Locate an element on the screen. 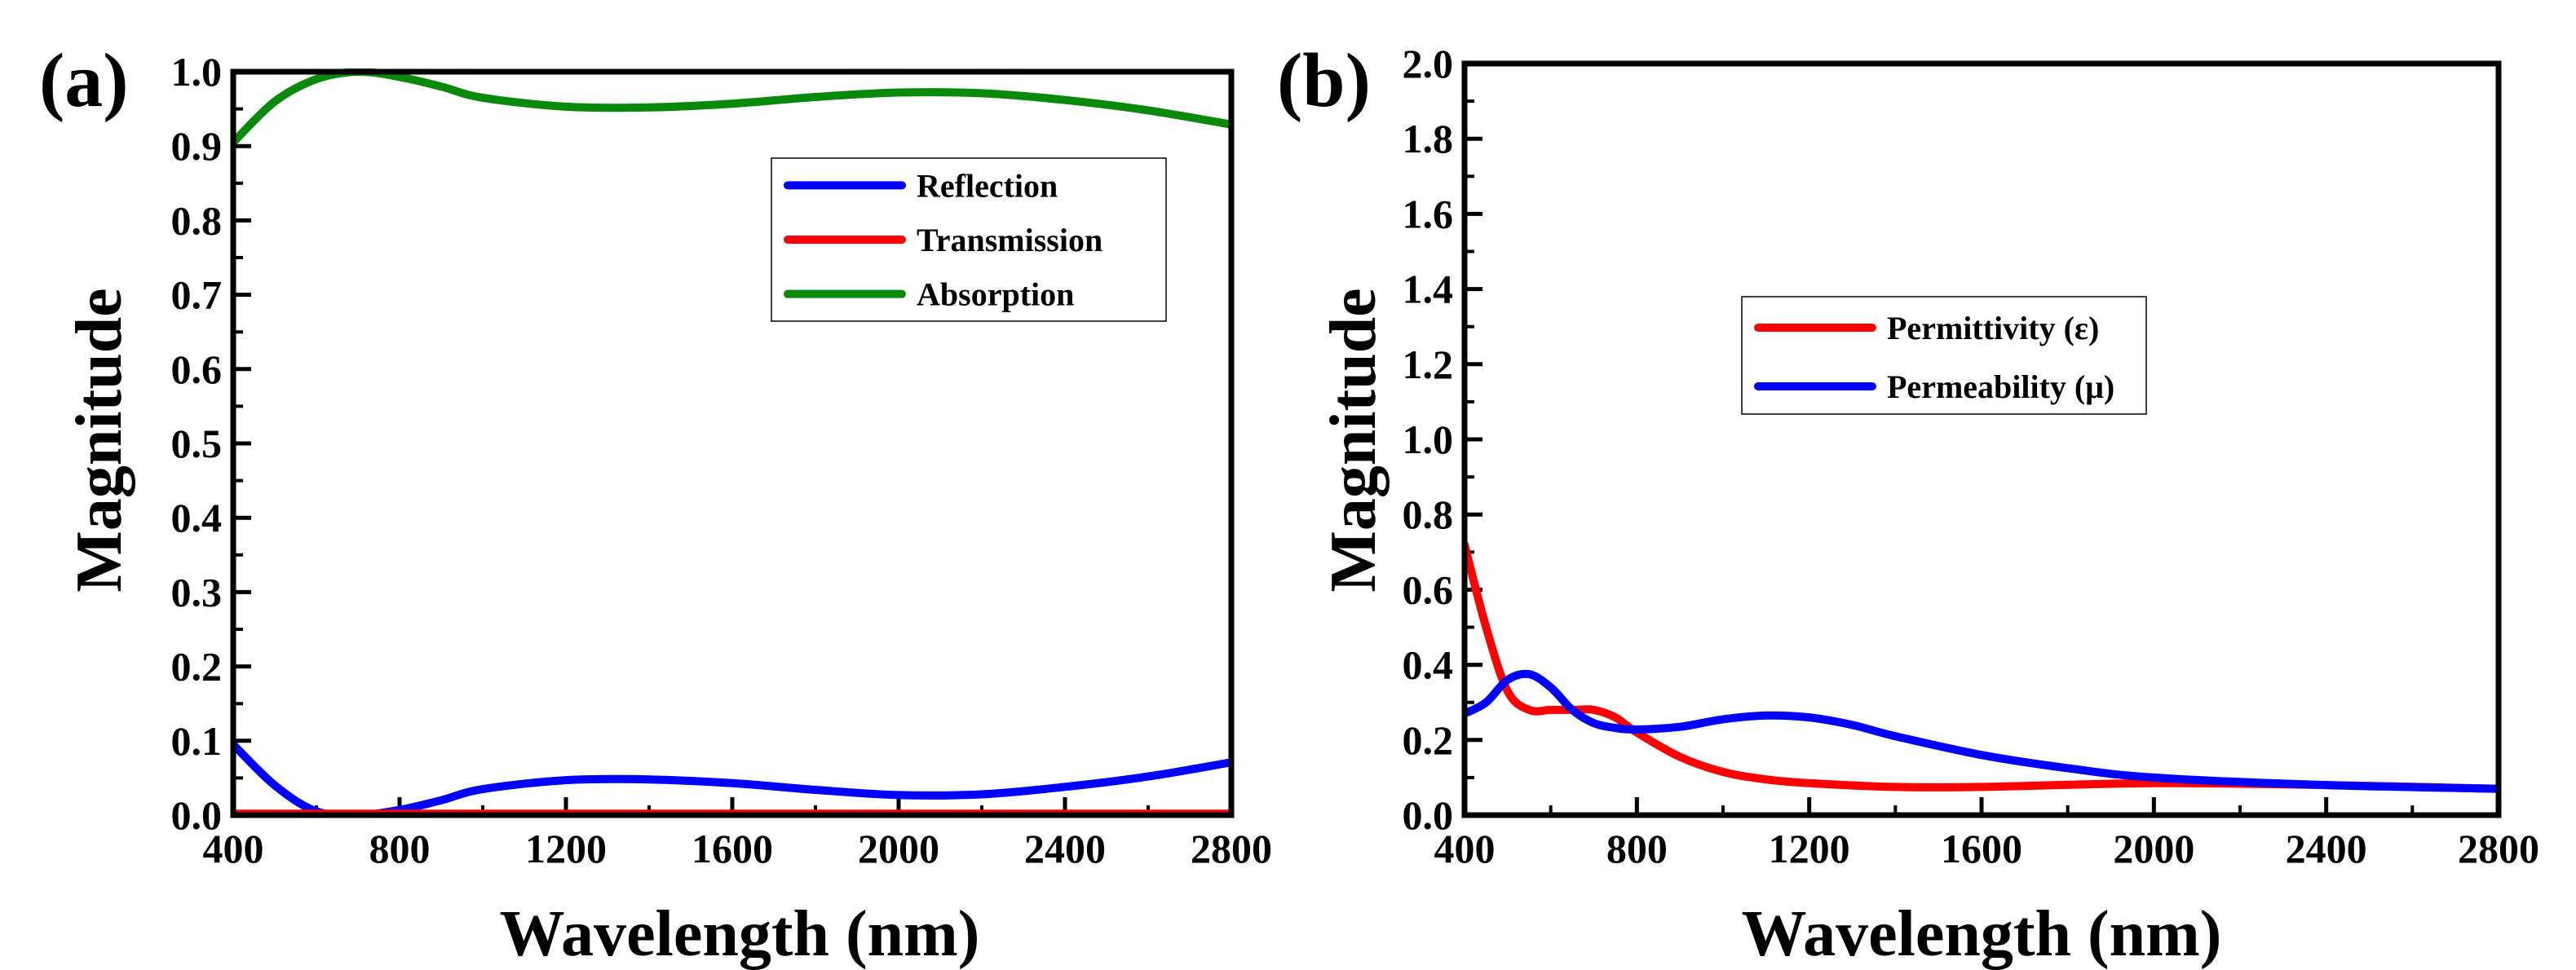  panel-a-legend: Reflection Transmission Absorption is located at coordinates (969, 239).